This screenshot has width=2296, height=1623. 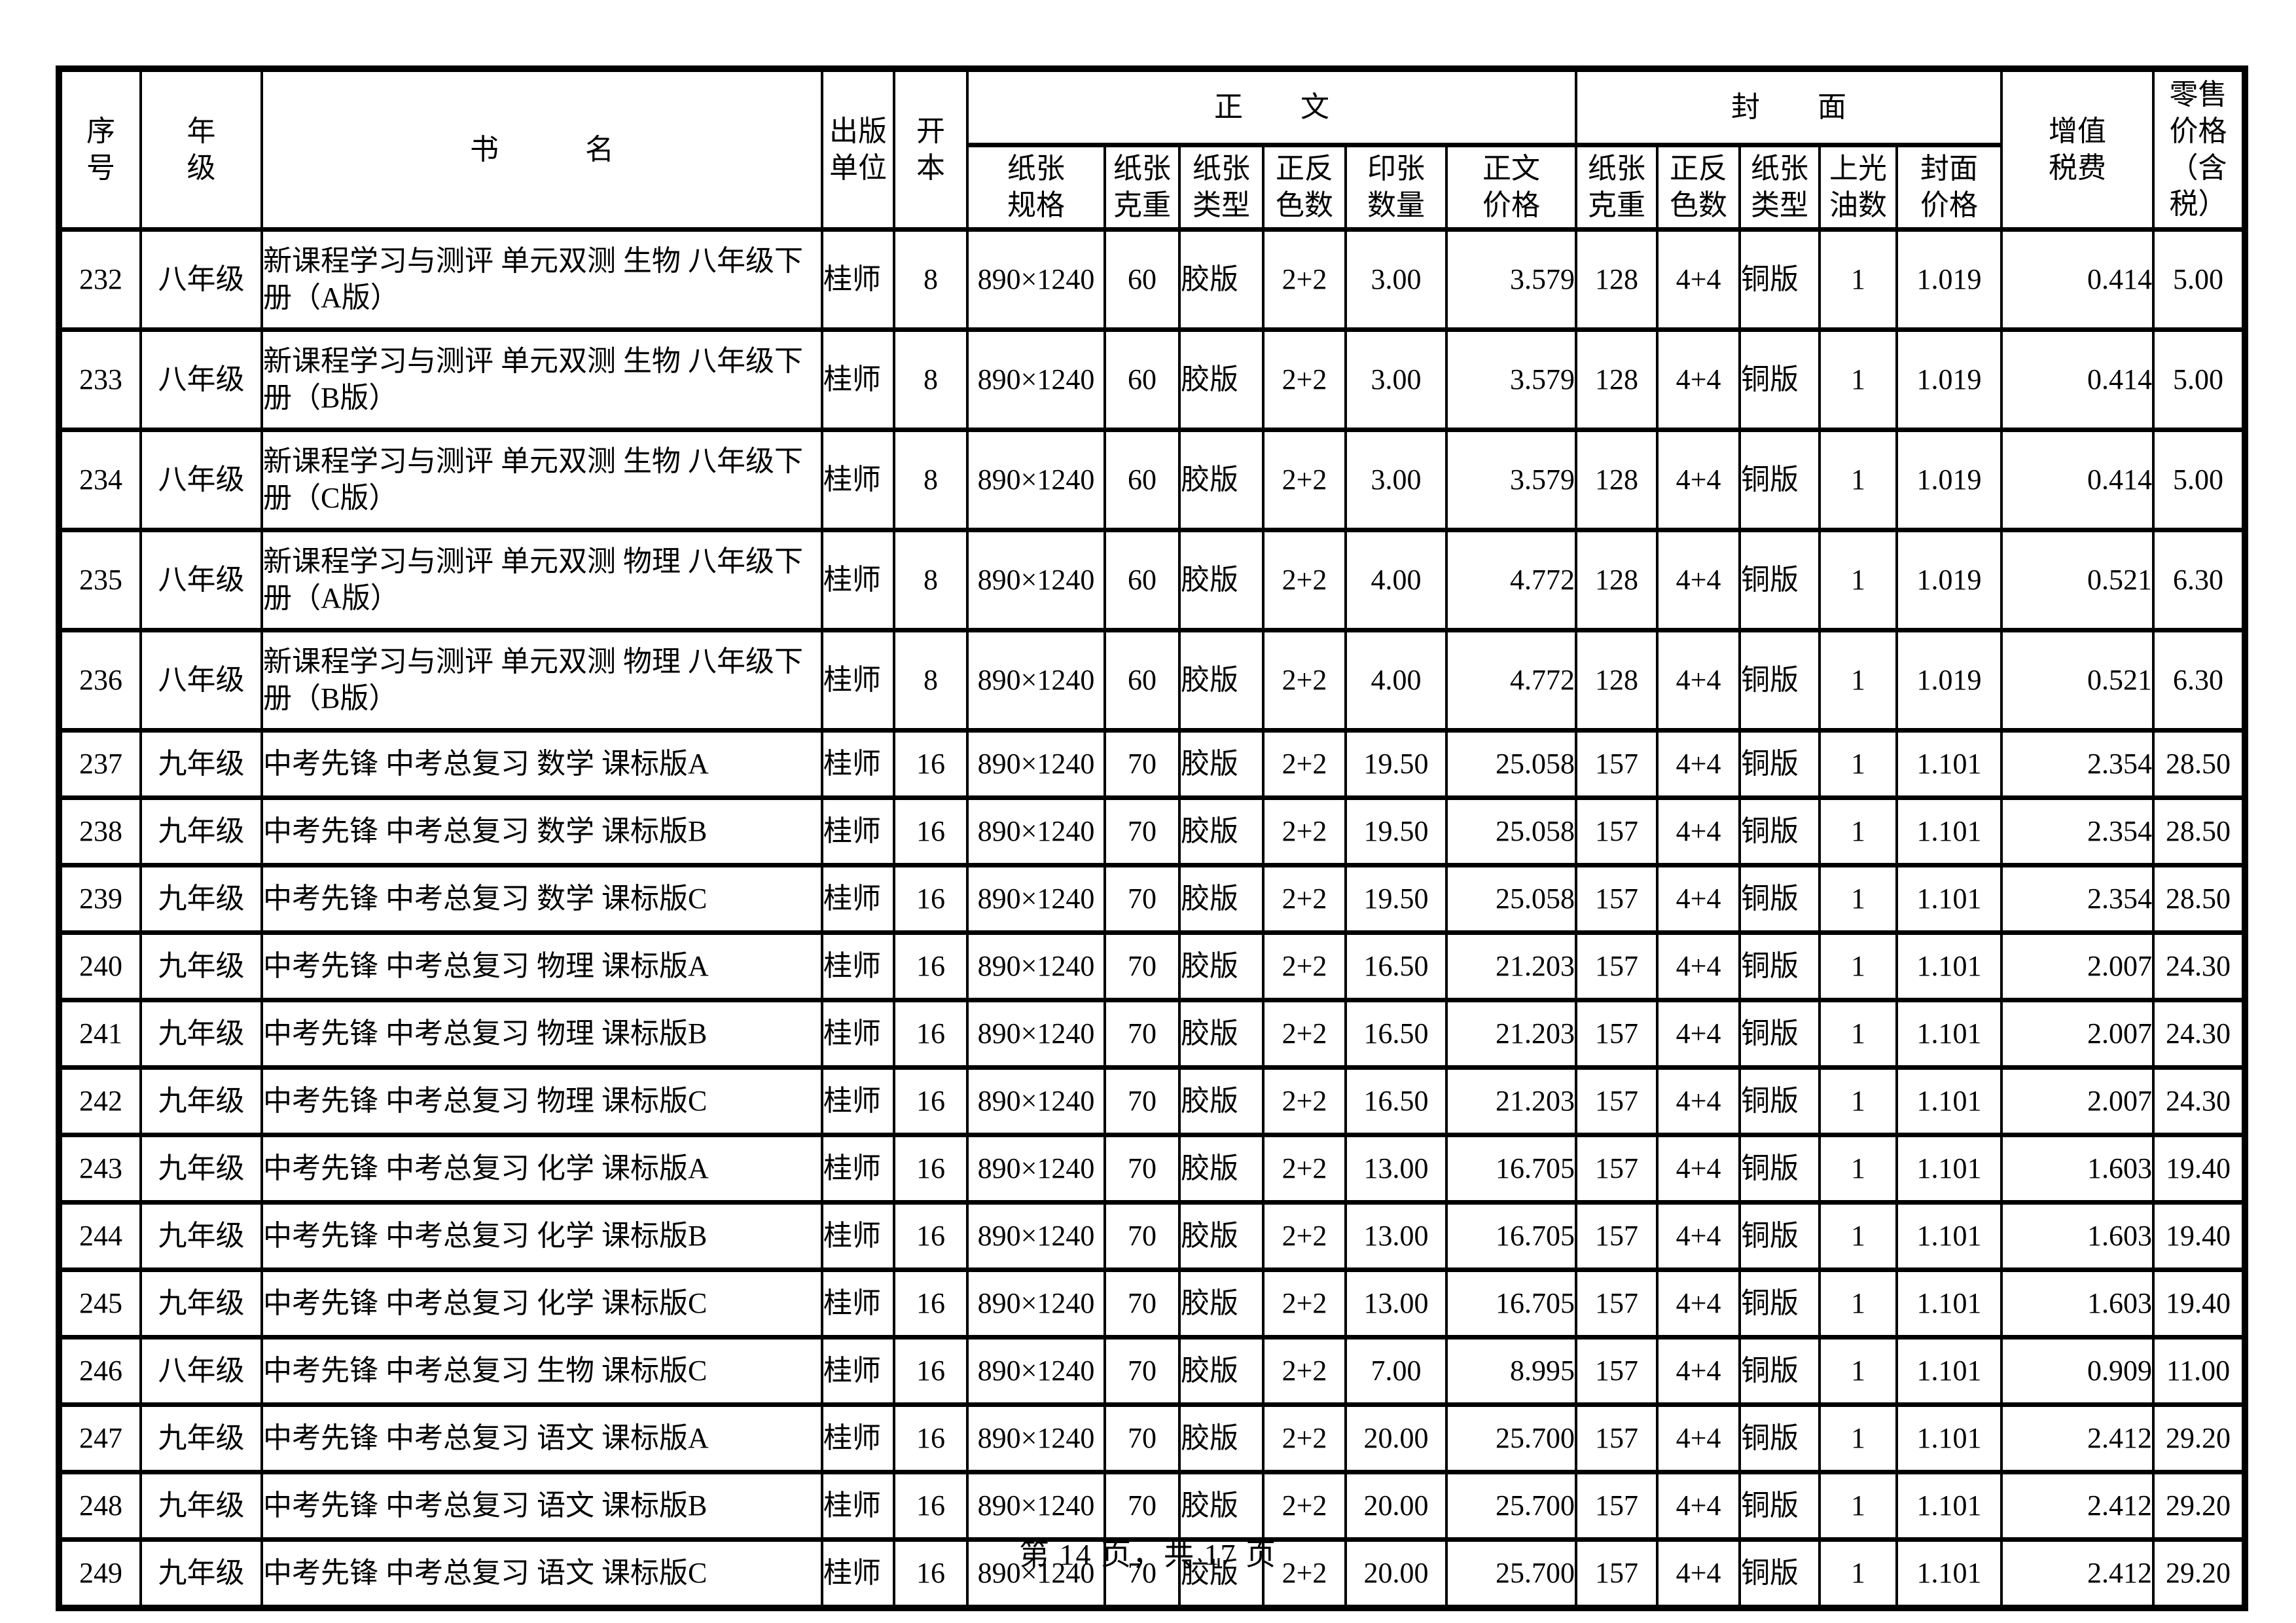 I want to click on cell-book-name: 中考先锋 中考总复习 化学 课标版C, so click(x=541, y=1303).